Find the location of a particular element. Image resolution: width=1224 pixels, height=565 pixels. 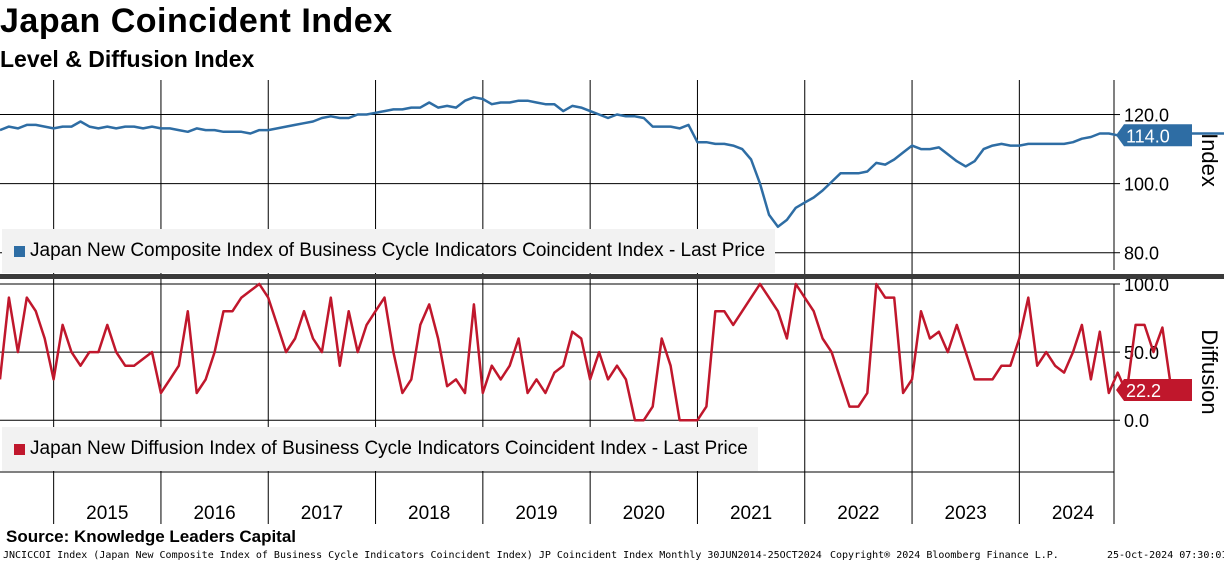

x-tick-label: 2020 is located at coordinates (644, 513).